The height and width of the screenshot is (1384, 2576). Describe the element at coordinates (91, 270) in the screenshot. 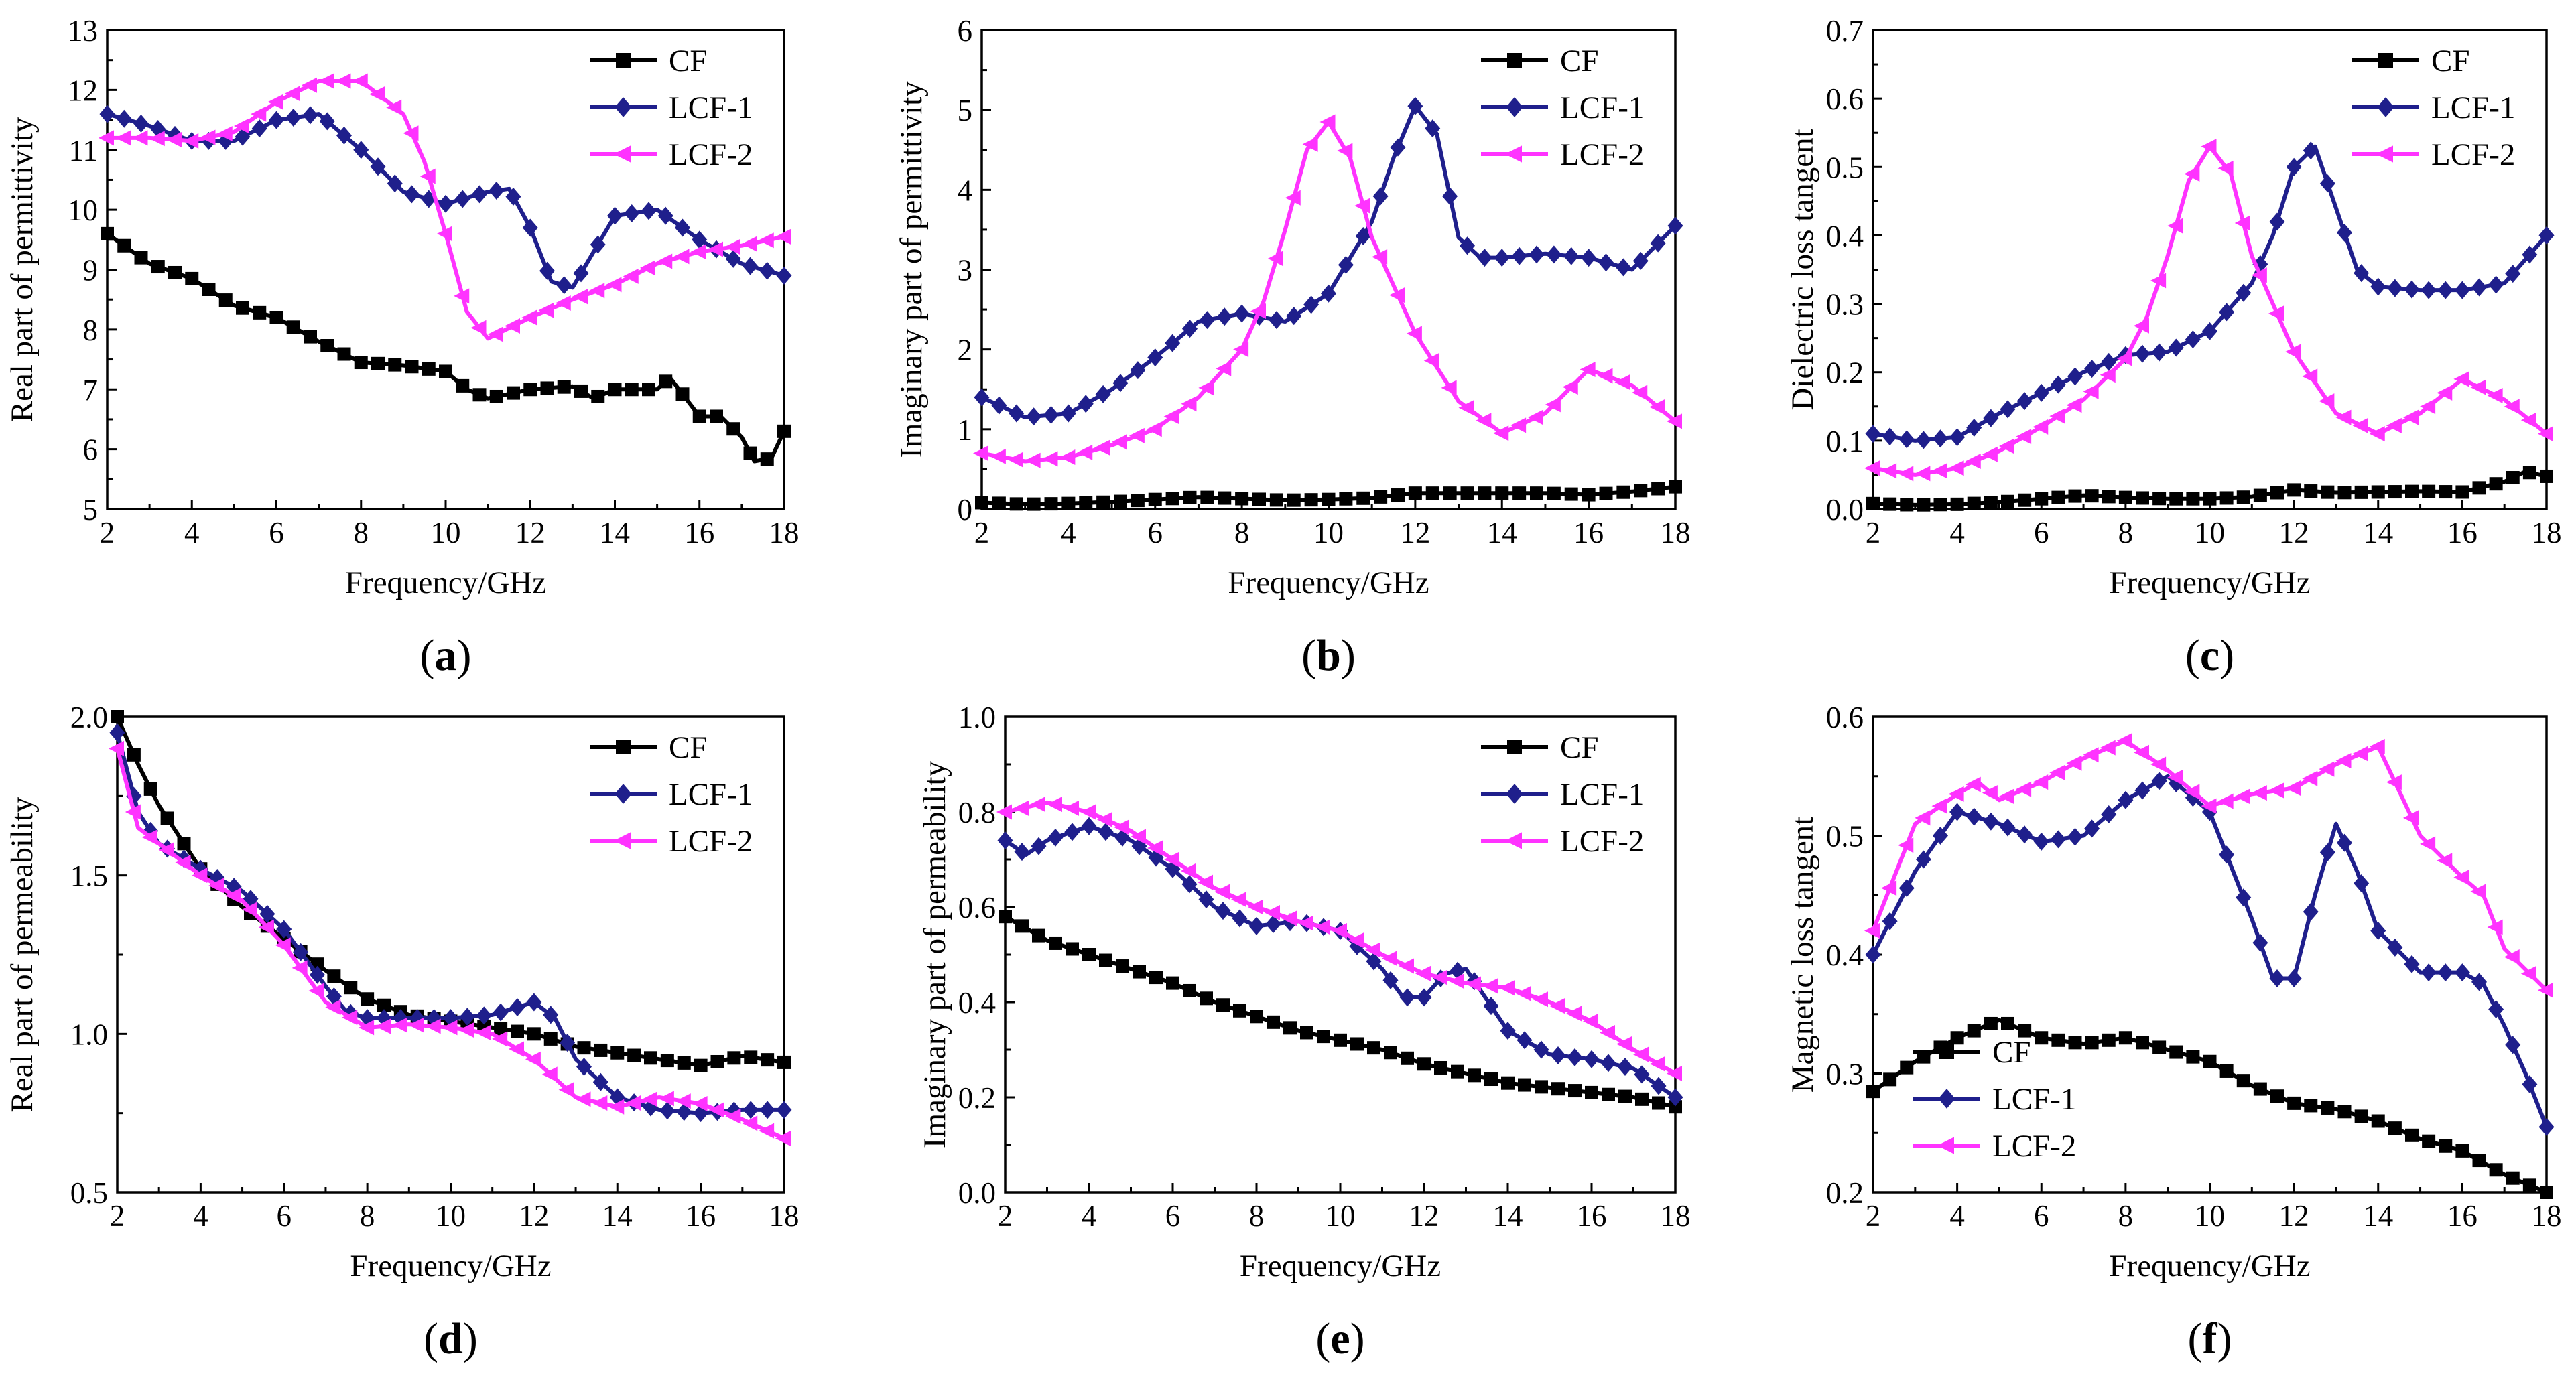

I see `y-tick-label: 9` at that location.